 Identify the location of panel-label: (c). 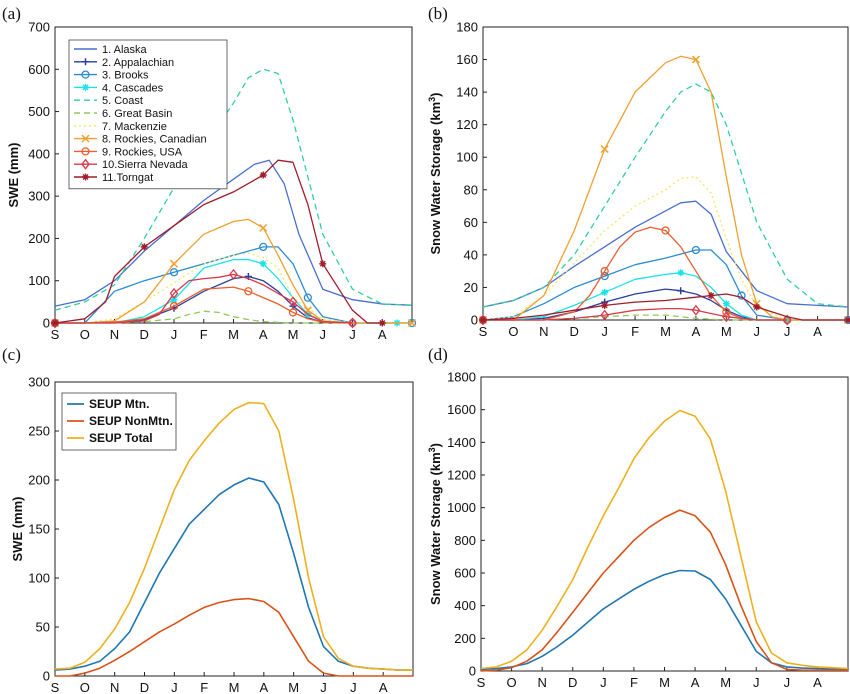
(11, 354).